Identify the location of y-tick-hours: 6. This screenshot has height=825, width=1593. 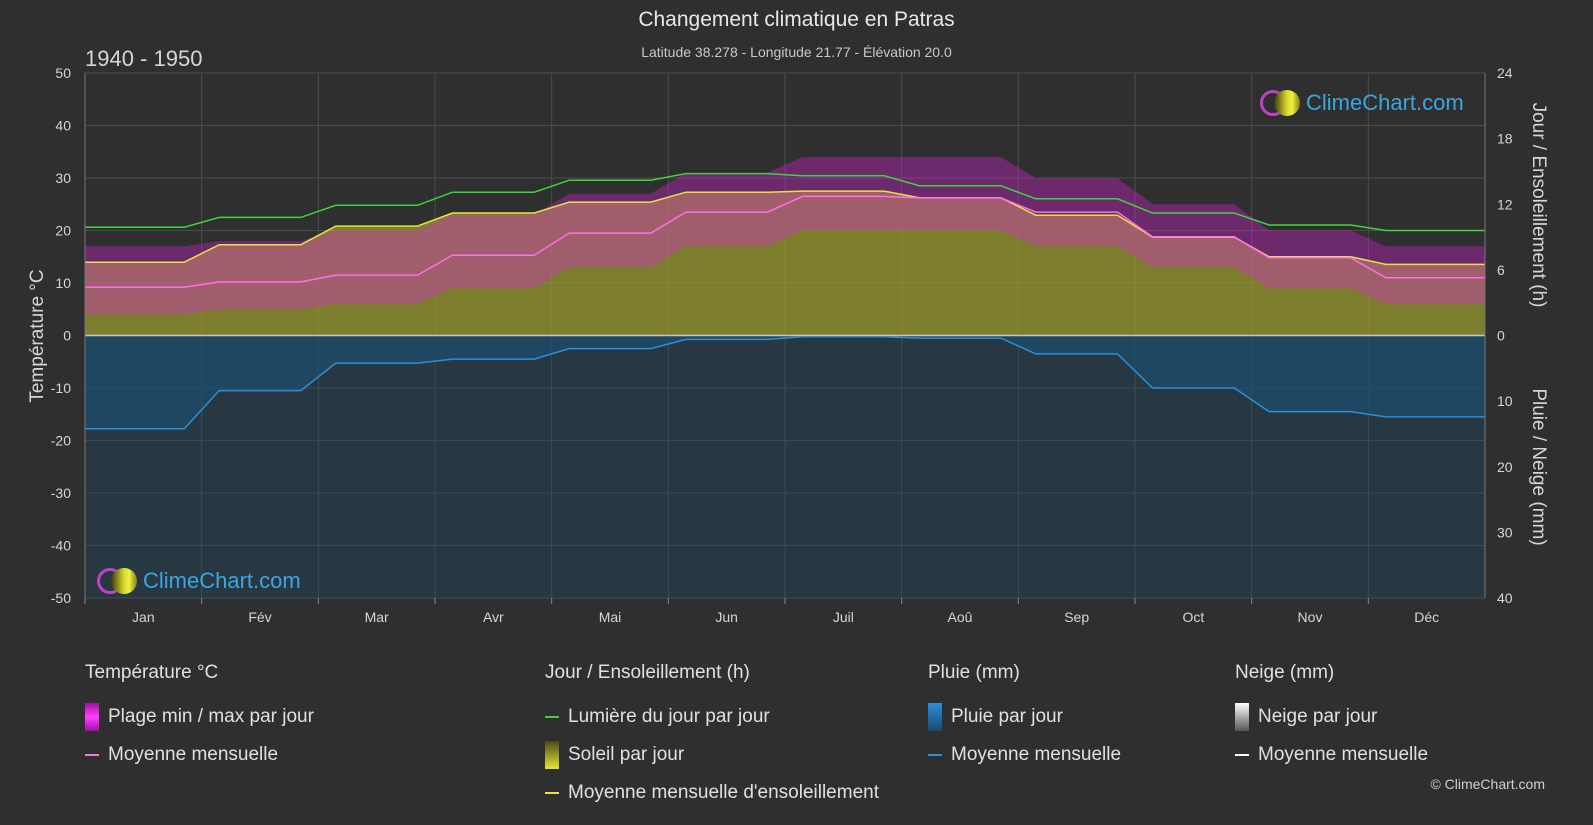
(1501, 270).